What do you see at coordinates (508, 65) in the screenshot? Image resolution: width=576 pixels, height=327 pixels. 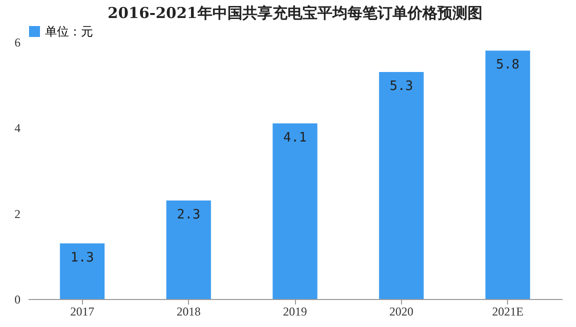 I see `data-label: 5.8` at bounding box center [508, 65].